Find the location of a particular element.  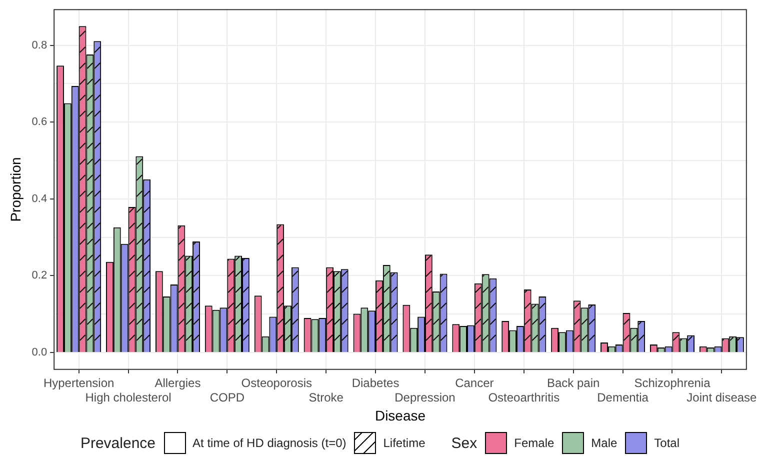

x-tick-label: Dementia is located at coordinates (623, 397).